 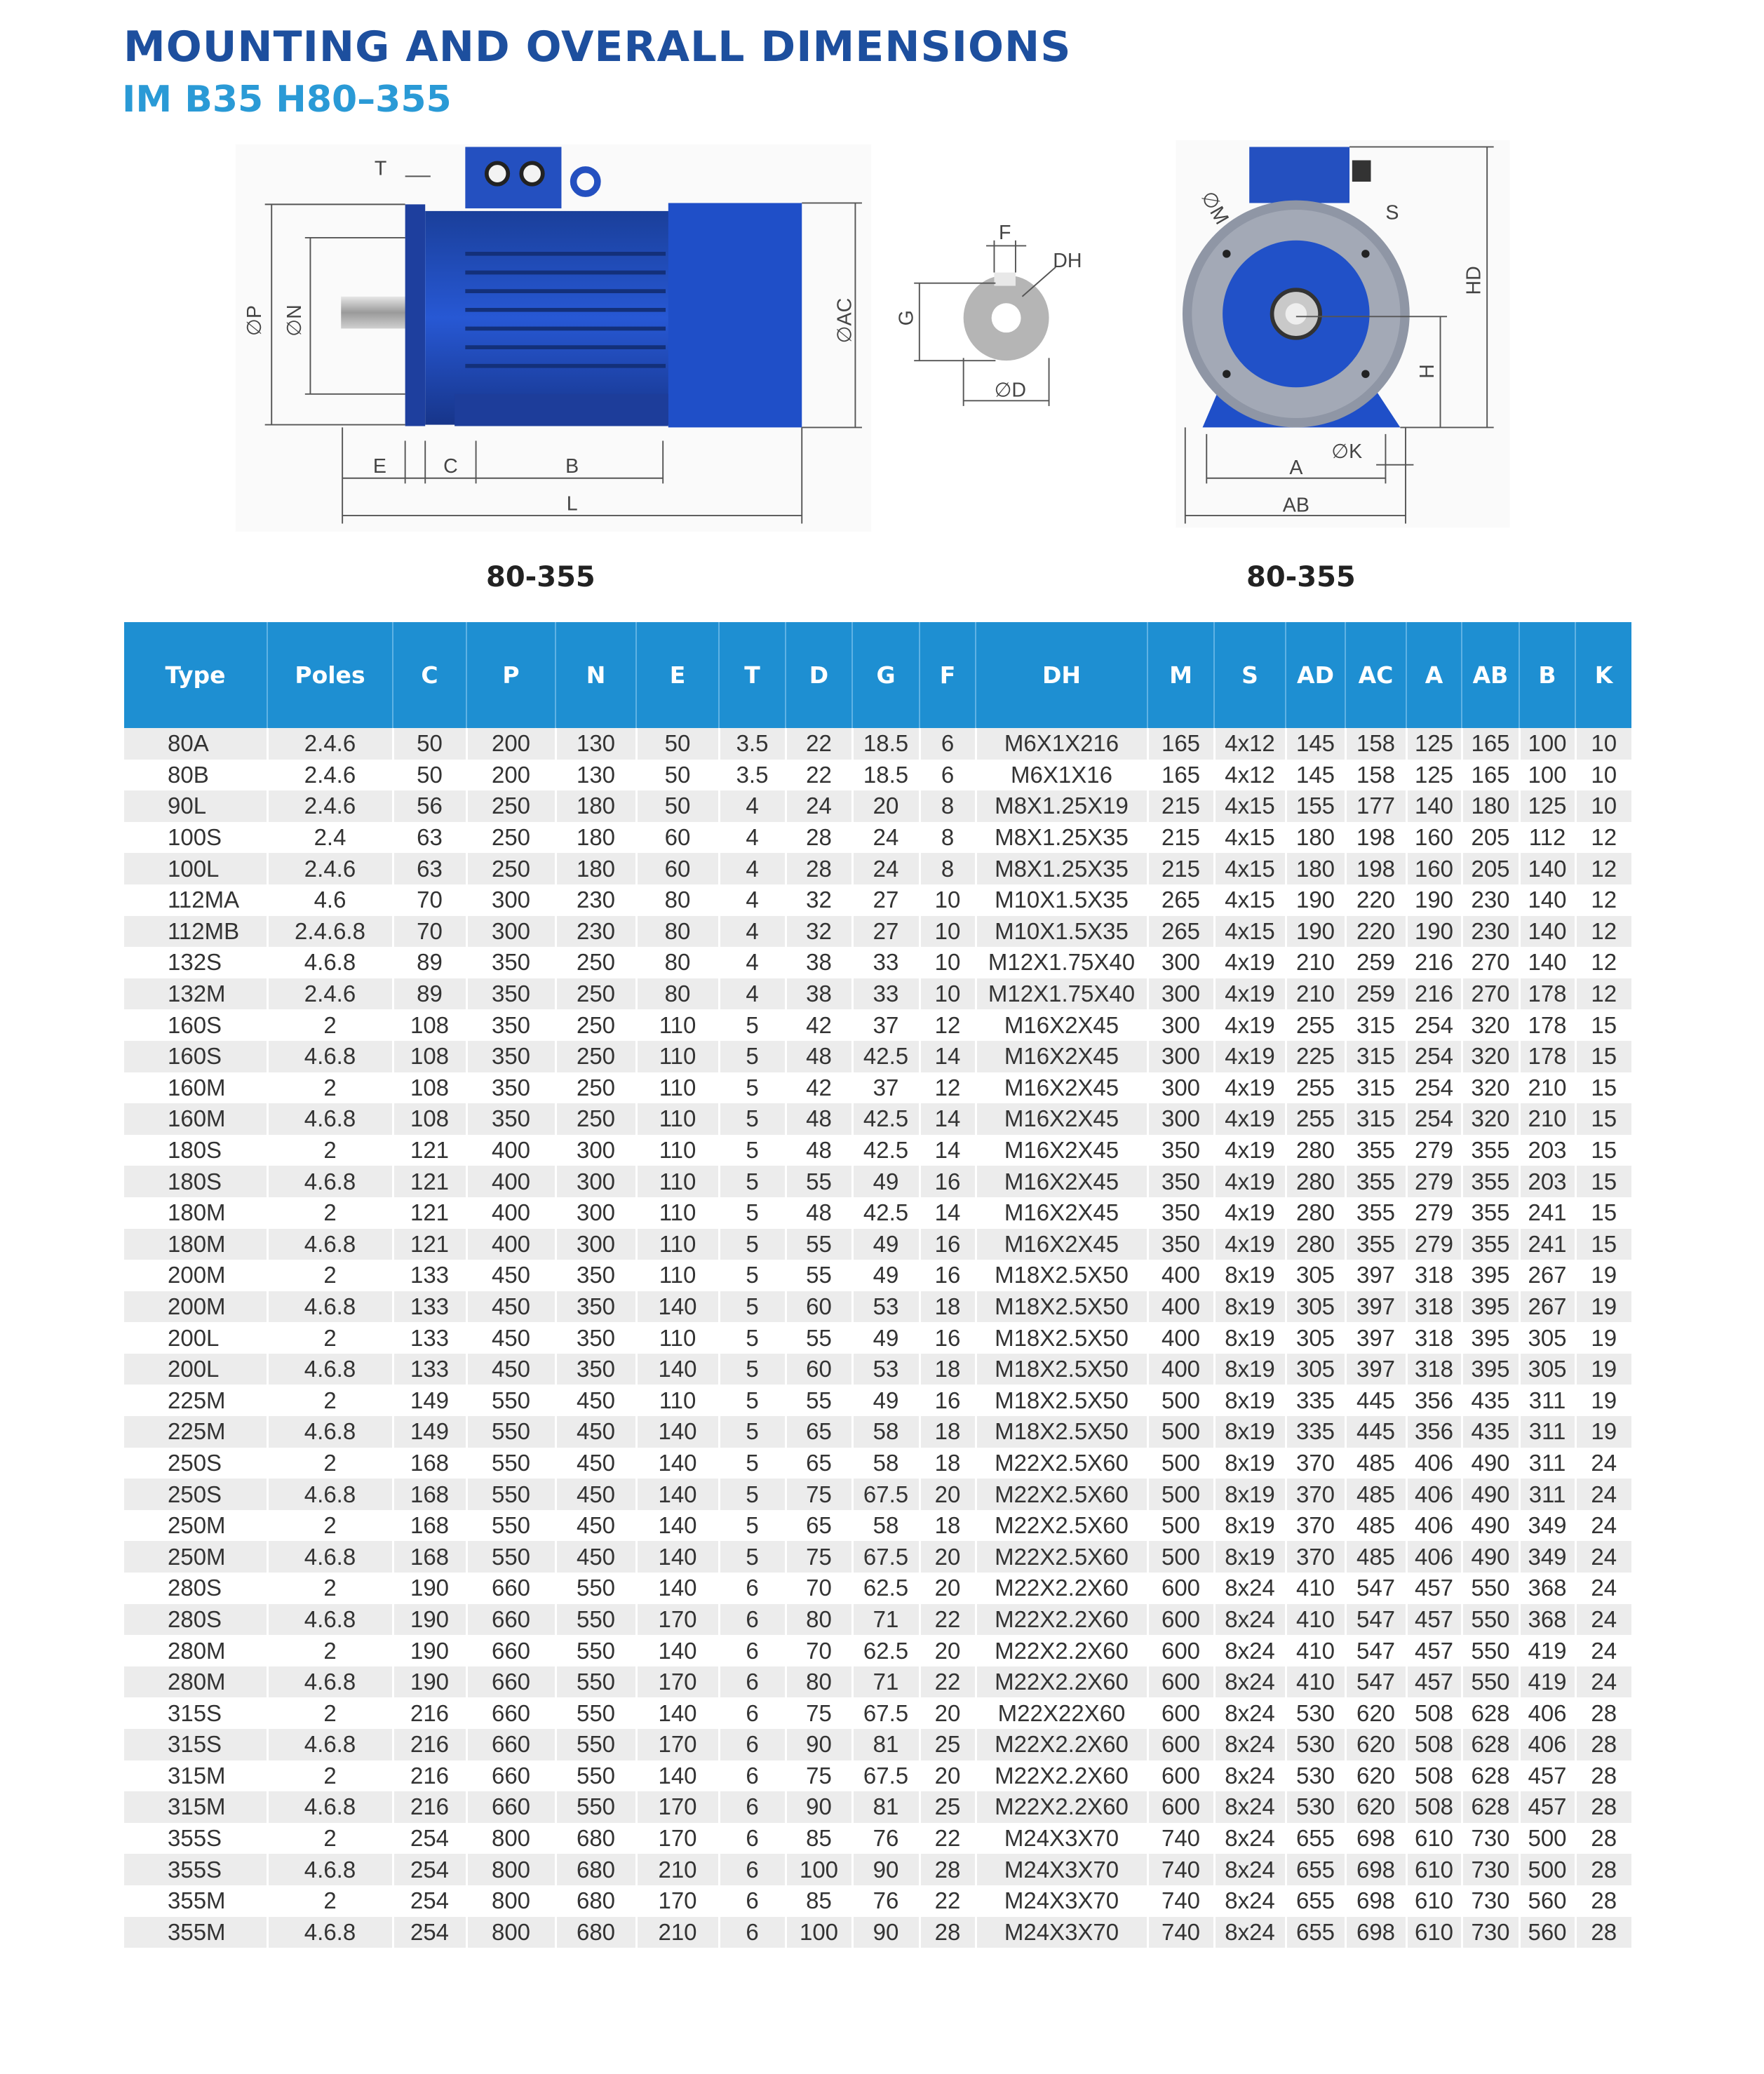 I want to click on cell-ac: 315, so click(x=1375, y=1025).